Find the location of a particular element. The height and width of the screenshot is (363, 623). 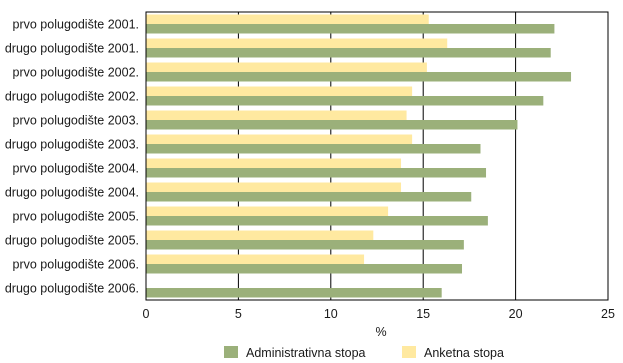

category-label: prvo polugodište 2006. is located at coordinates (76, 265).